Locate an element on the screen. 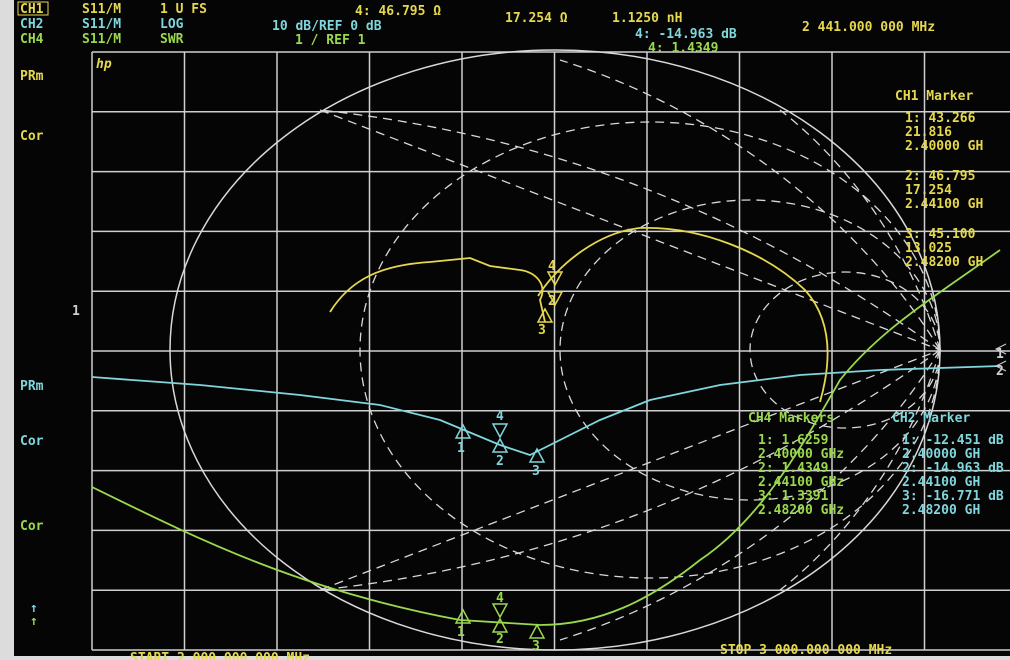 This screenshot has height=660, width=1010. marker-entry: 1: 1.6259 is located at coordinates (793, 440).